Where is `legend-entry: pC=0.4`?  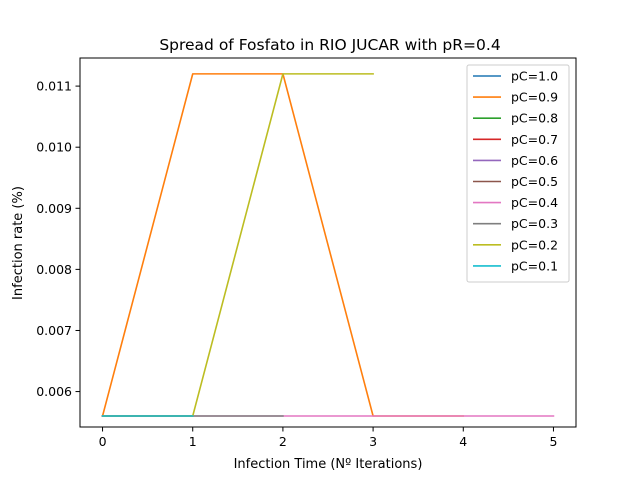
legend-entry: pC=0.4 is located at coordinates (515, 202).